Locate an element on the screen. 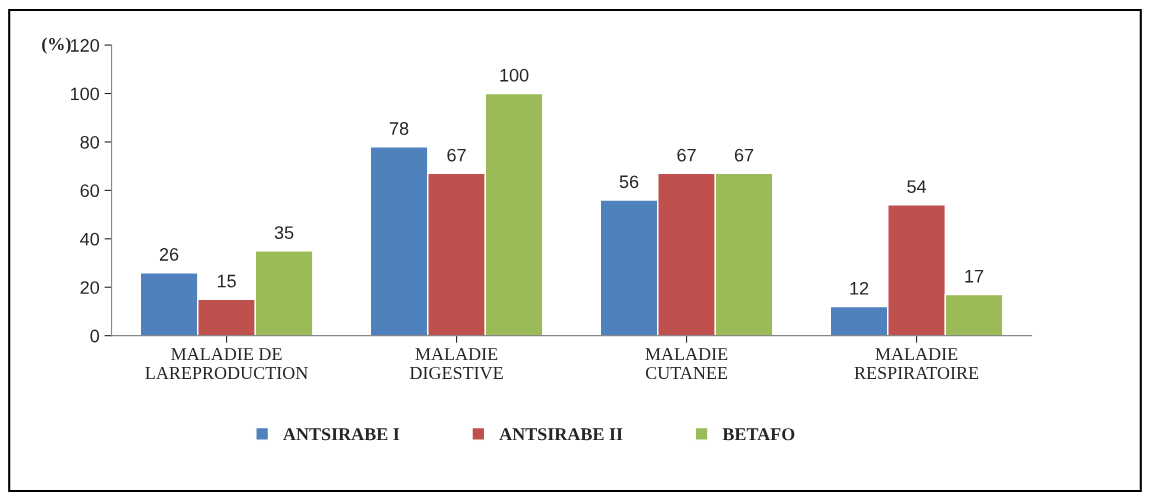 The height and width of the screenshot is (501, 1150). data-label: 17 is located at coordinates (974, 276).